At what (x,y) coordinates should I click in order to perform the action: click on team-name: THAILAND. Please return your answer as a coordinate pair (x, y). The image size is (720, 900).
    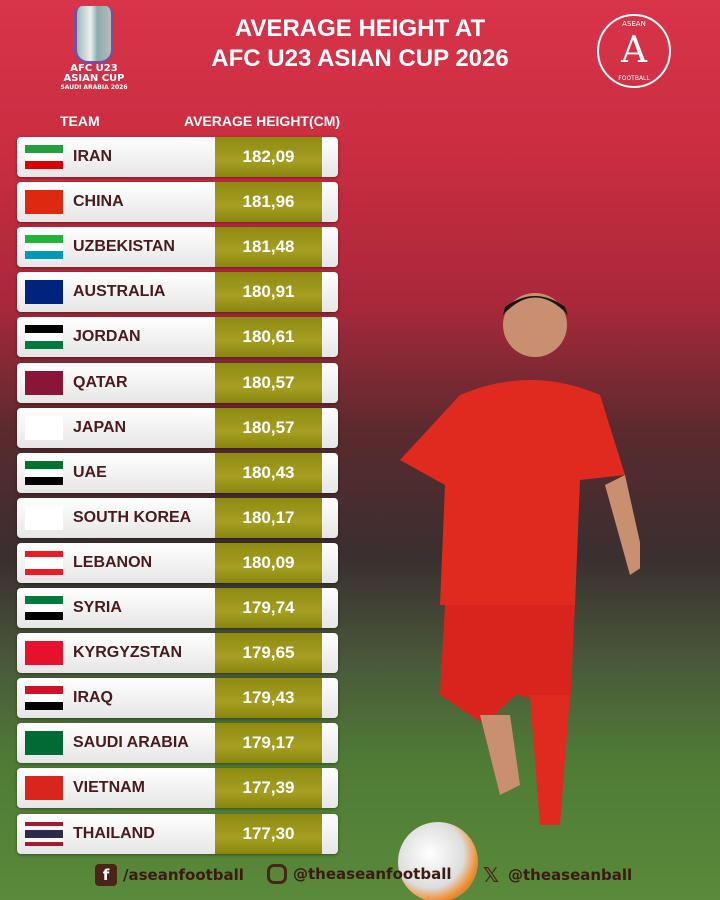
    Looking at the image, I should click on (114, 833).